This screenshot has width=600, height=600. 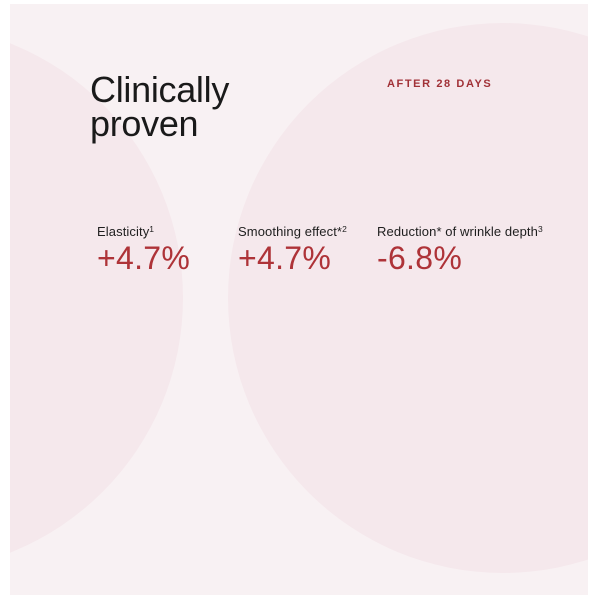 I want to click on stat-elasticity: Elasticity1 +4.7%, so click(x=143, y=250).